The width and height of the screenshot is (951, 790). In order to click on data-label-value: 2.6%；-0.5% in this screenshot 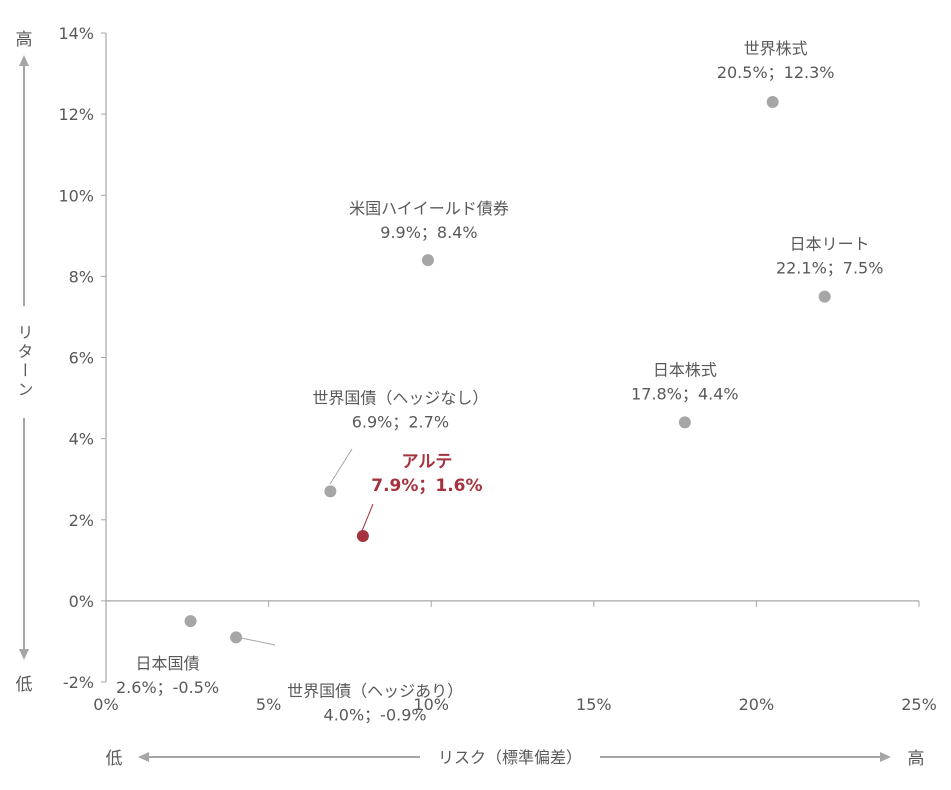, I will do `click(167, 687)`.